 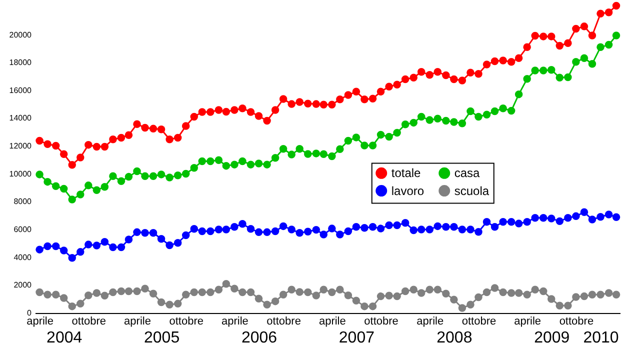 What do you see at coordinates (20, 173) in the screenshot?
I see `y-tick-label: 10000` at bounding box center [20, 173].